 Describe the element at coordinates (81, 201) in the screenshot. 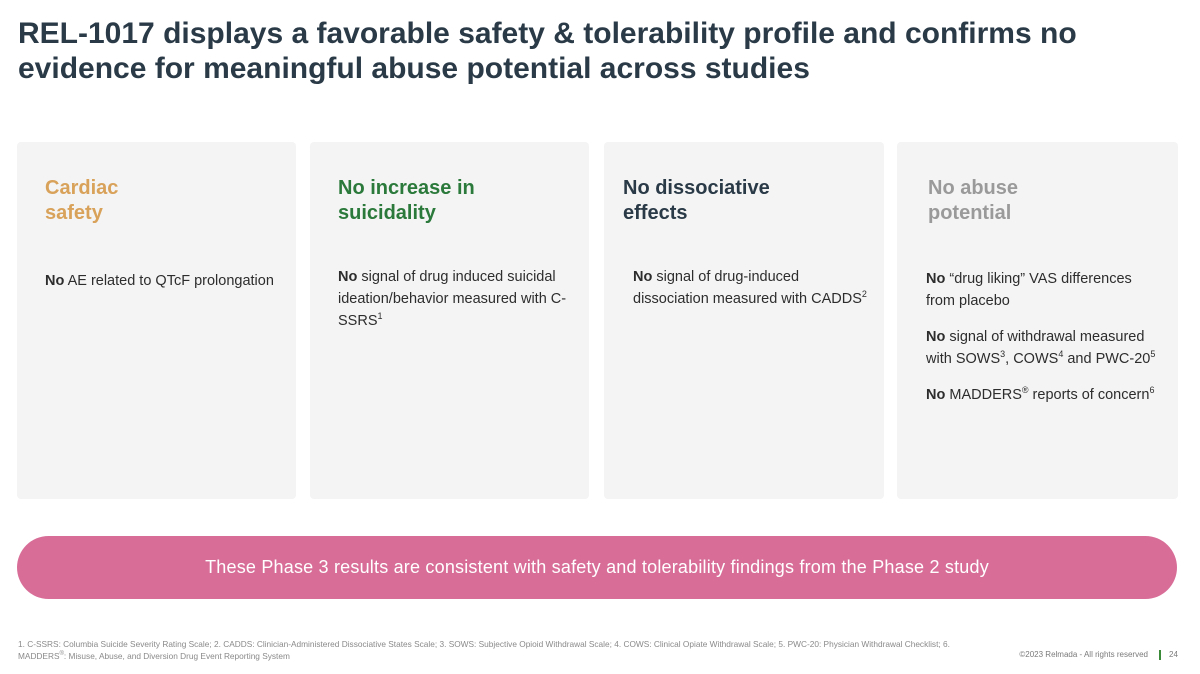

I see `card-title: Cardiac safety` at that location.